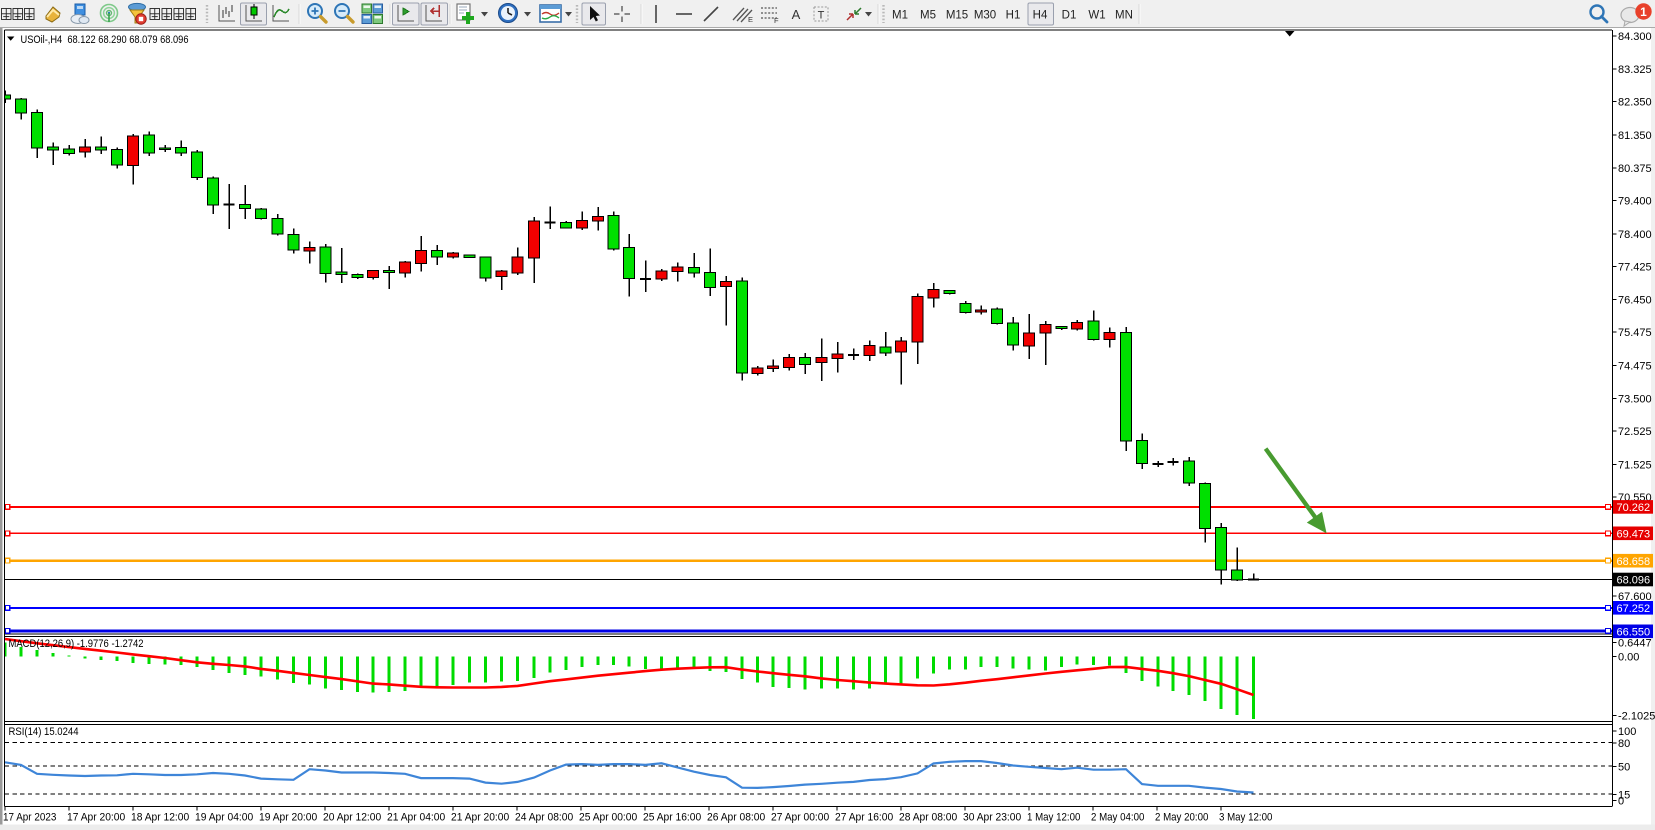 This screenshot has height=830, width=1655. I want to click on svg-text: M1, so click(900, 16).